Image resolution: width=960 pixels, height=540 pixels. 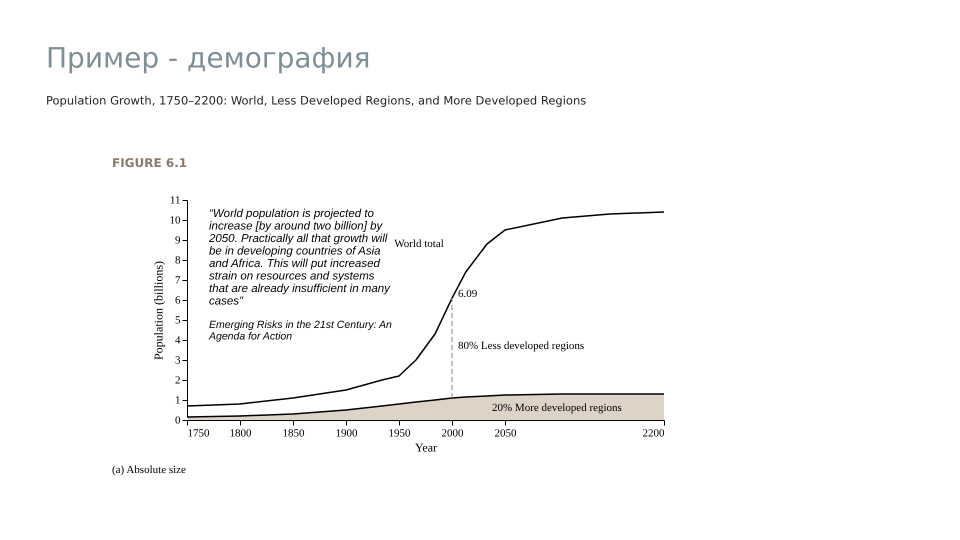 What do you see at coordinates (557, 408) in the screenshot?
I see `annotation: 20% More developed regions` at bounding box center [557, 408].